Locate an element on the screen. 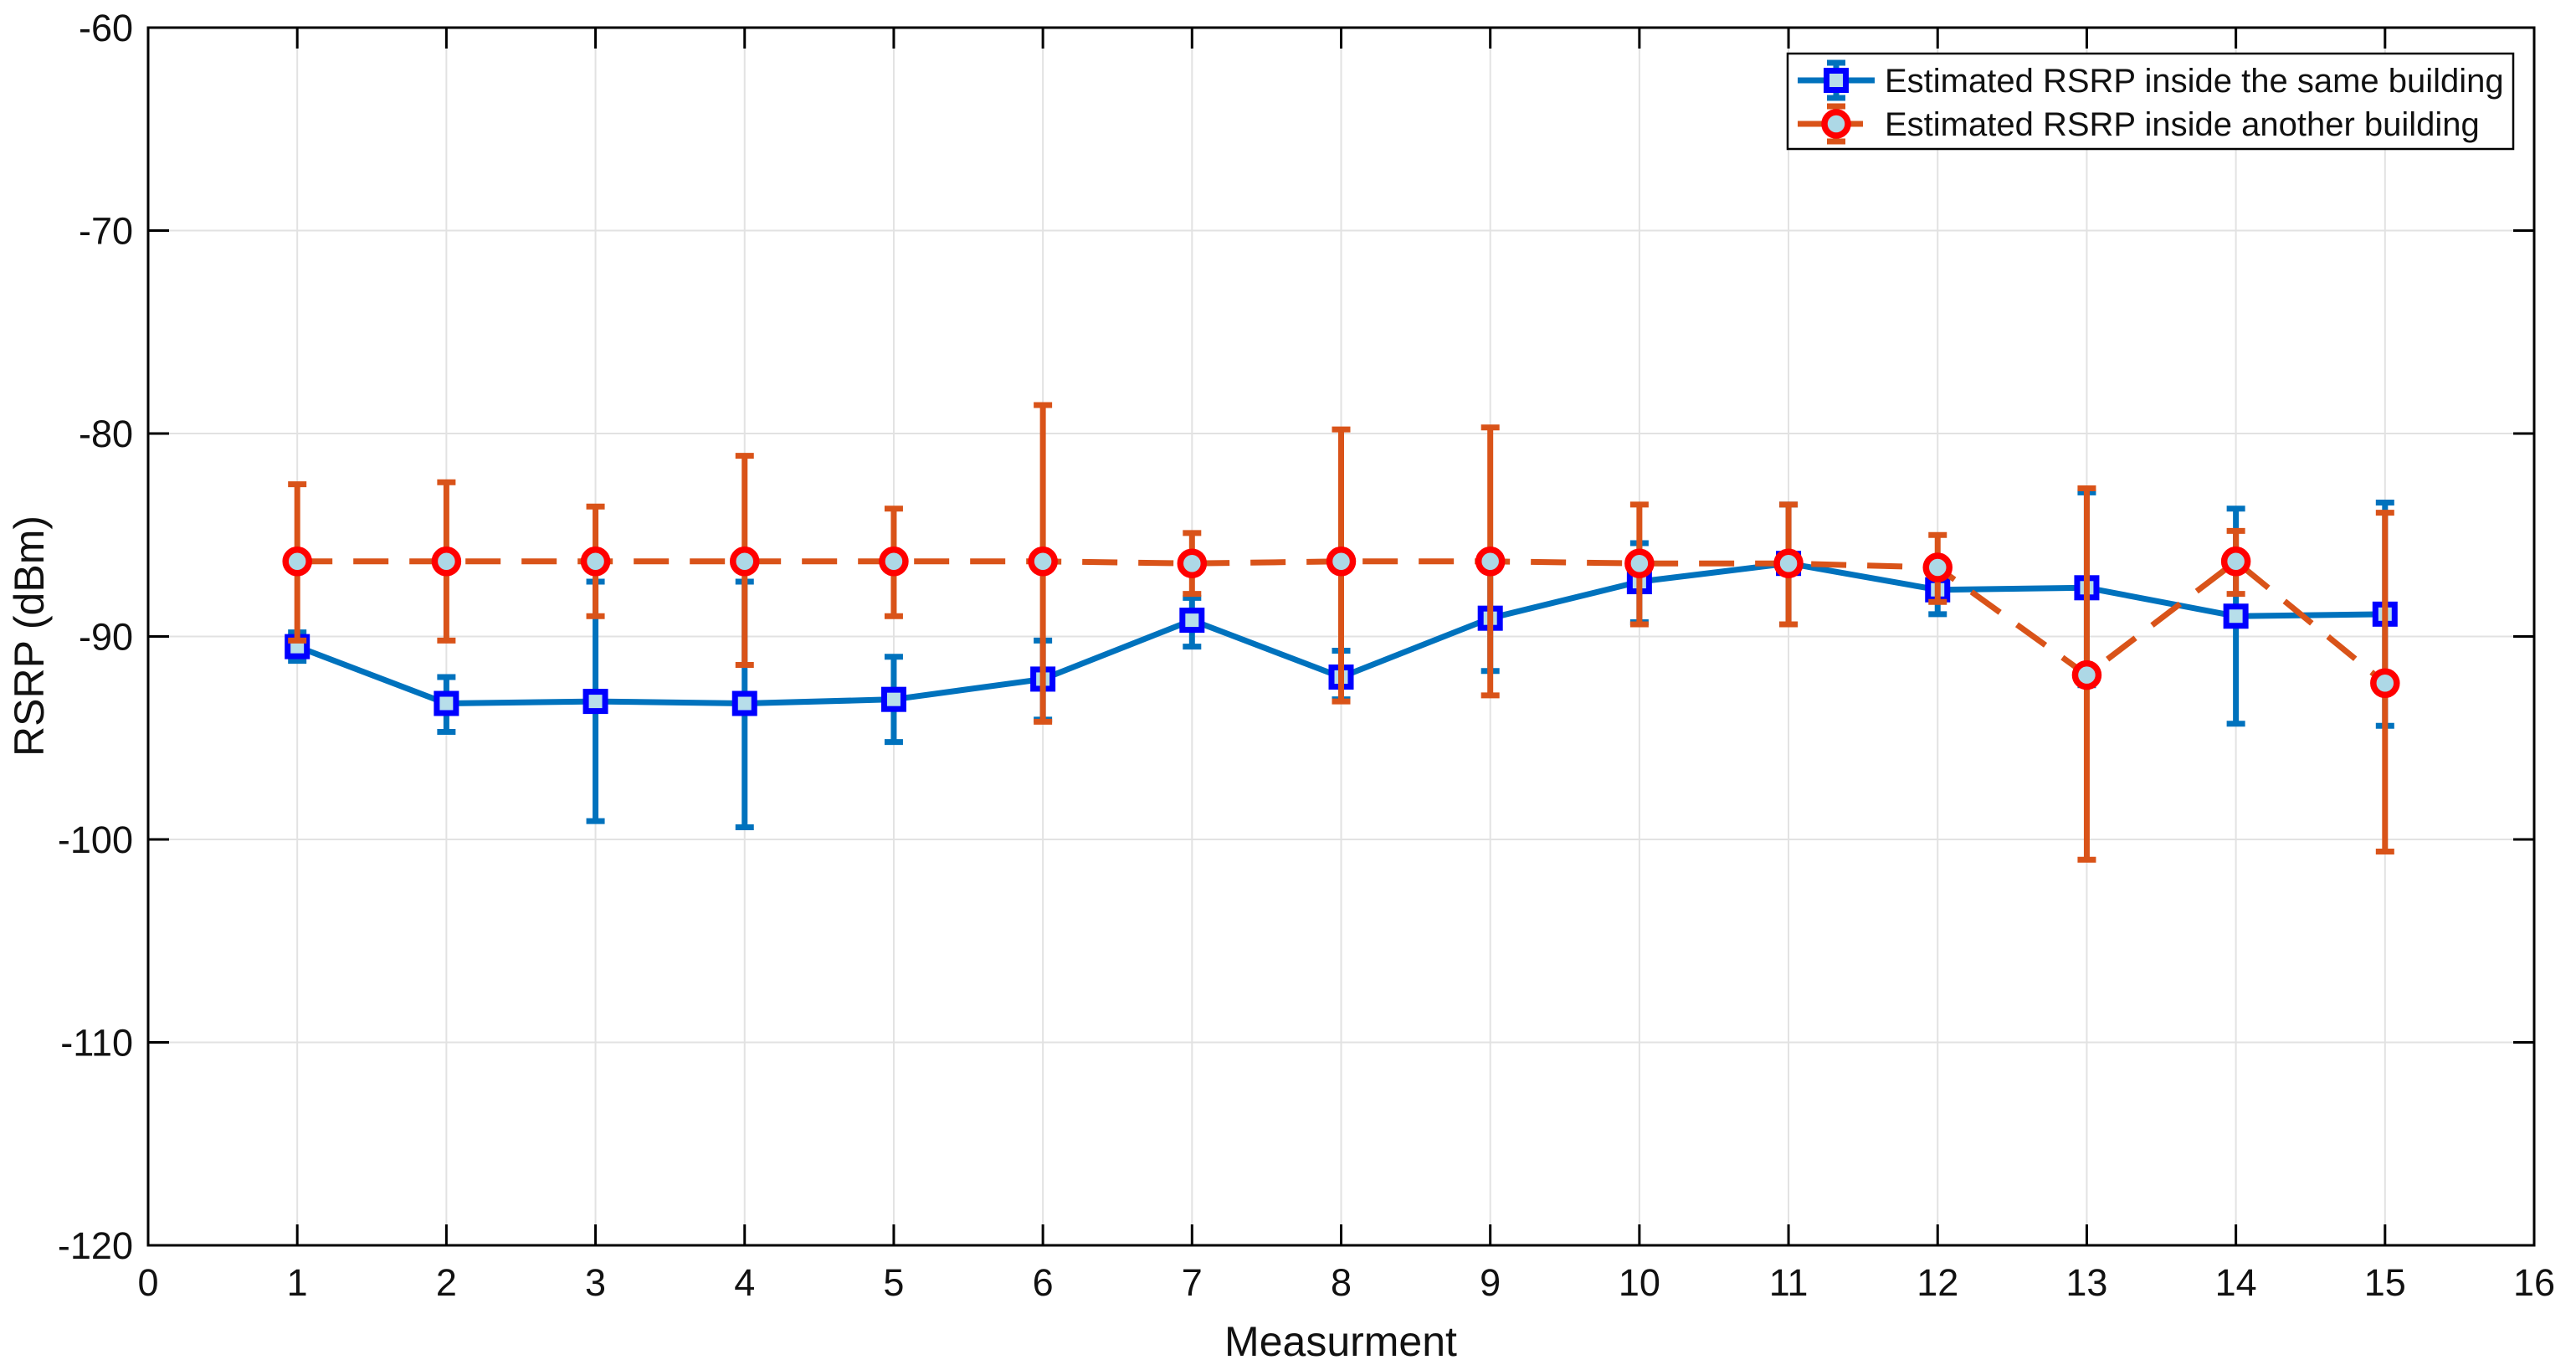  legend-box is located at coordinates (2150, 101).